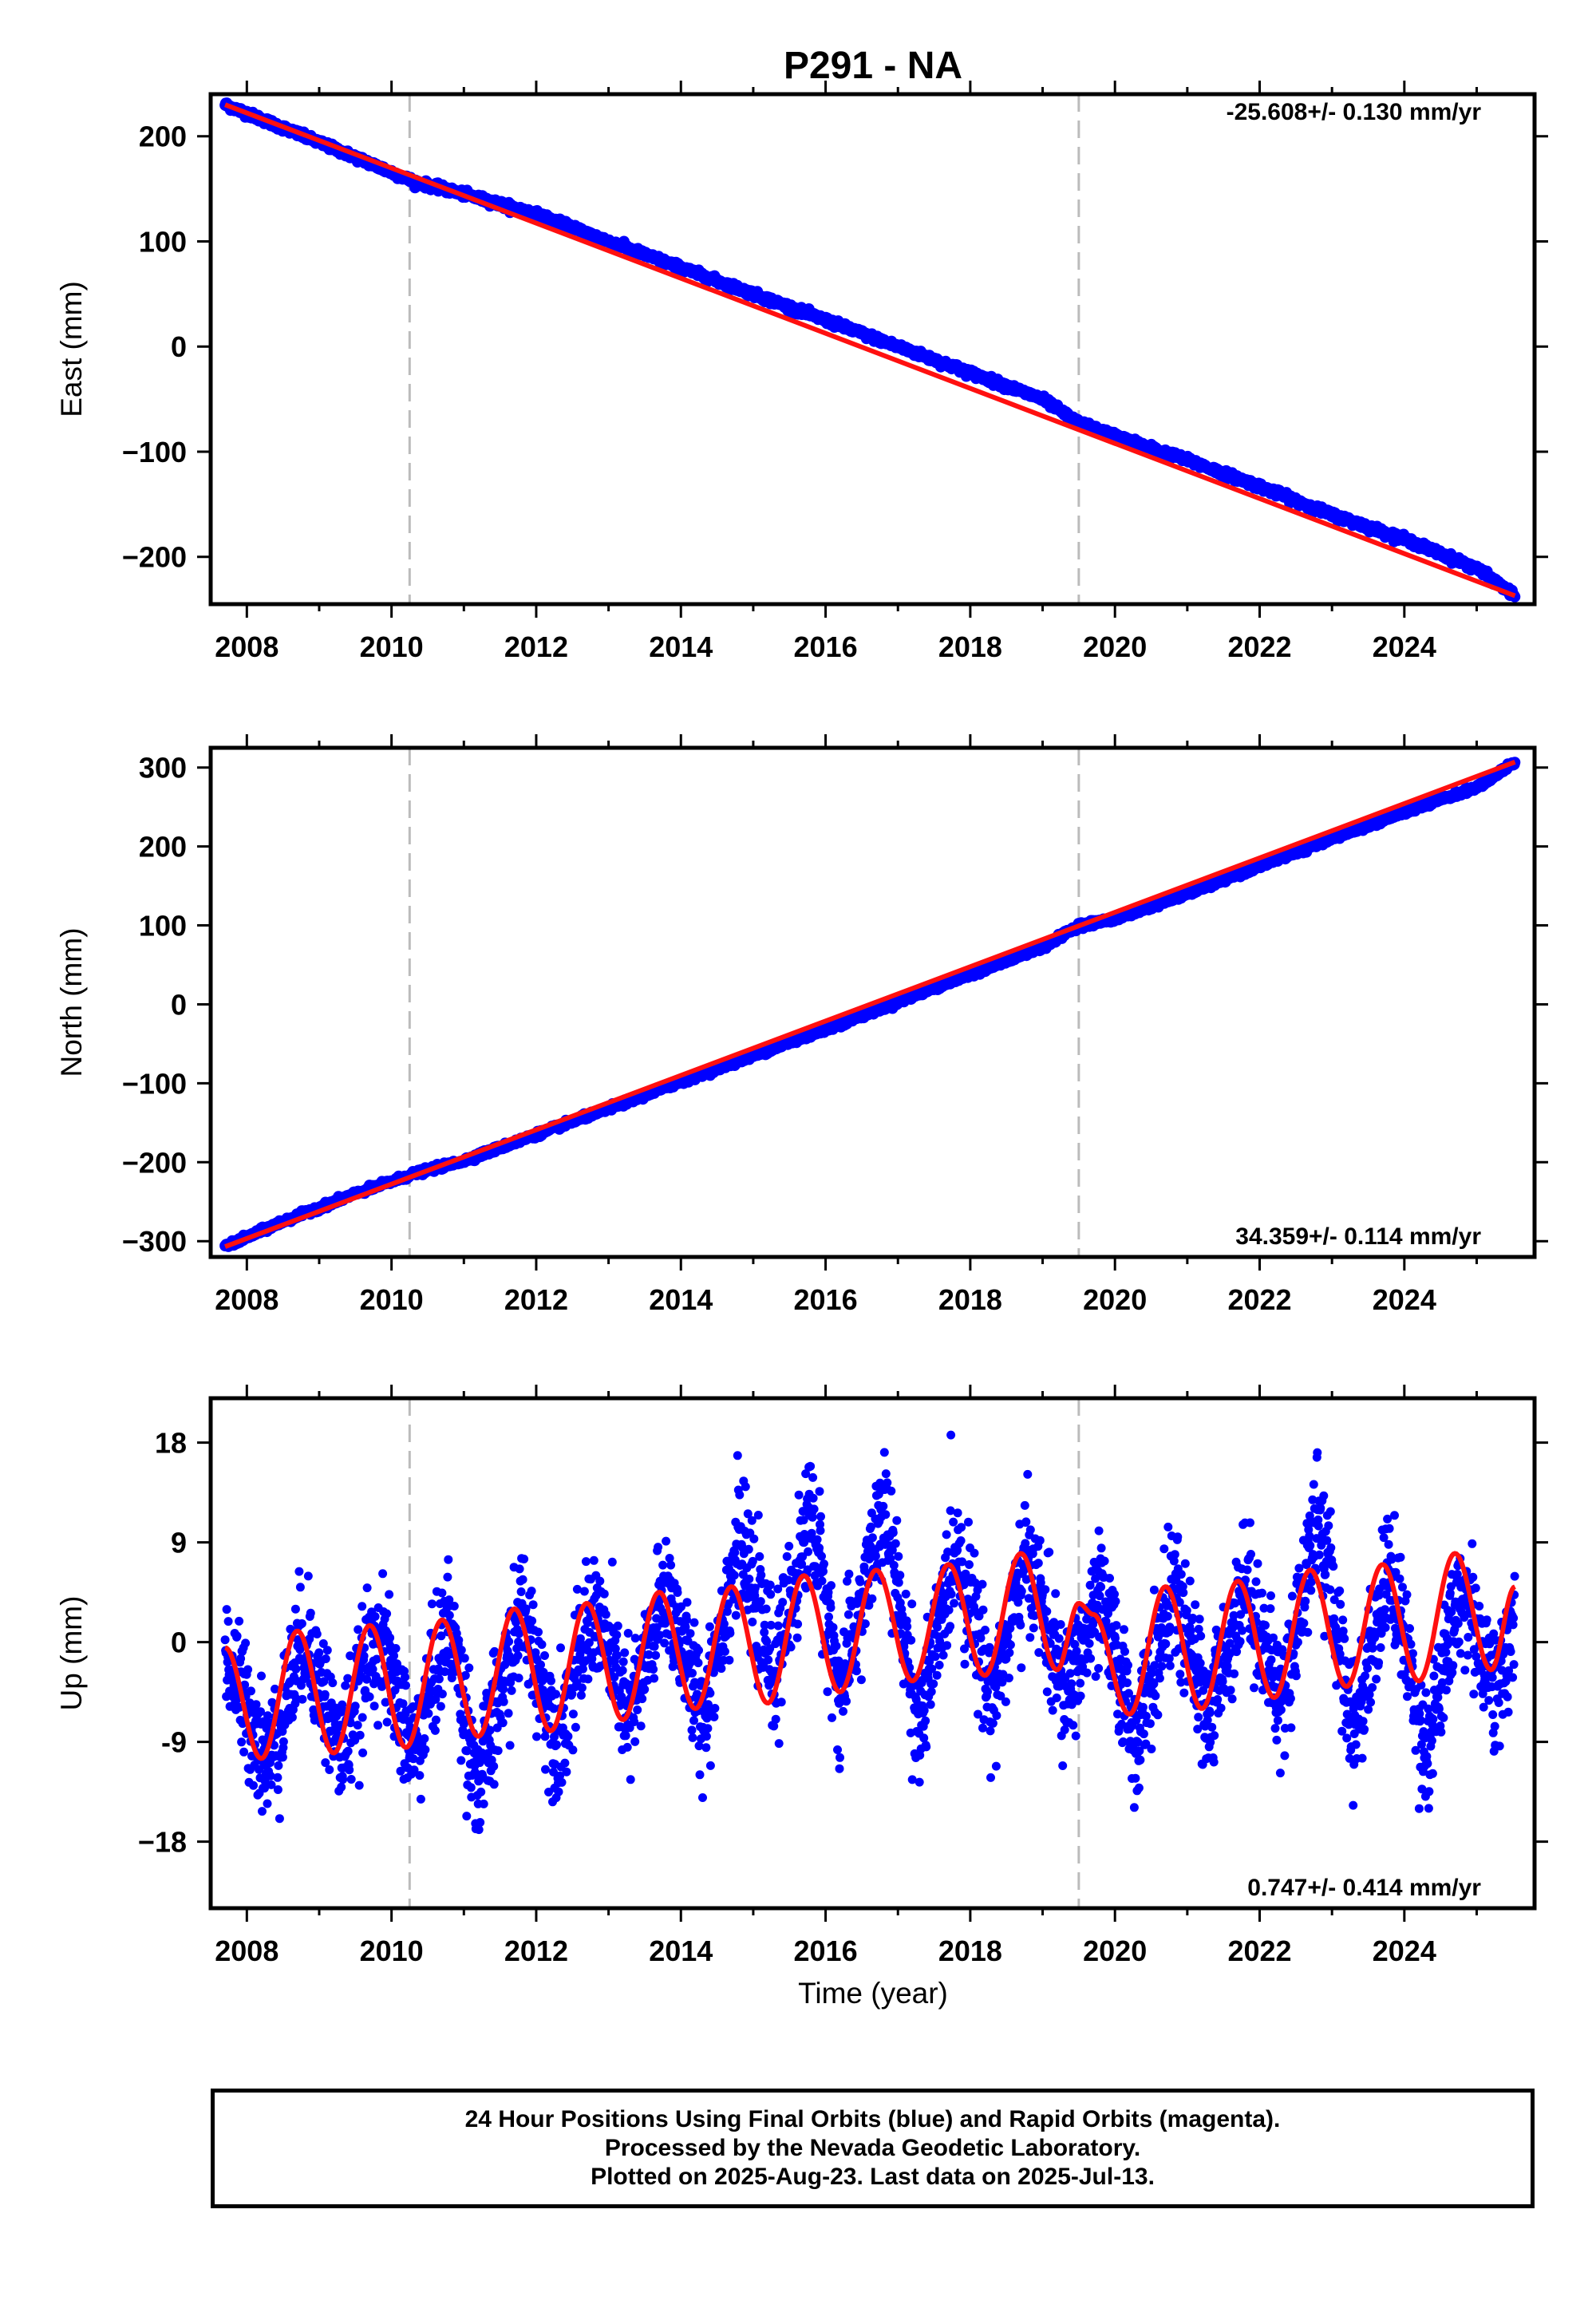 The image size is (1596, 2316). I want to click on figure-title: P291 - NA, so click(873, 66).